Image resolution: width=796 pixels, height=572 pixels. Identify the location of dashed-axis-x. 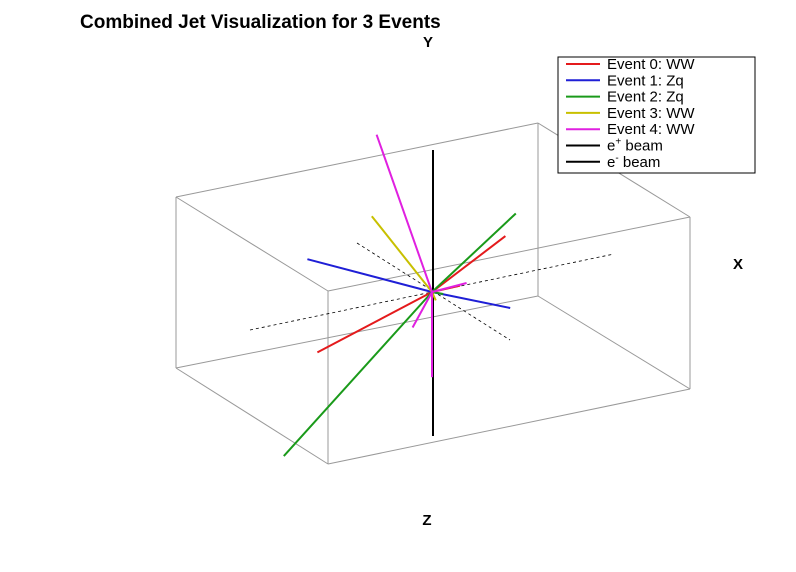
(432, 292).